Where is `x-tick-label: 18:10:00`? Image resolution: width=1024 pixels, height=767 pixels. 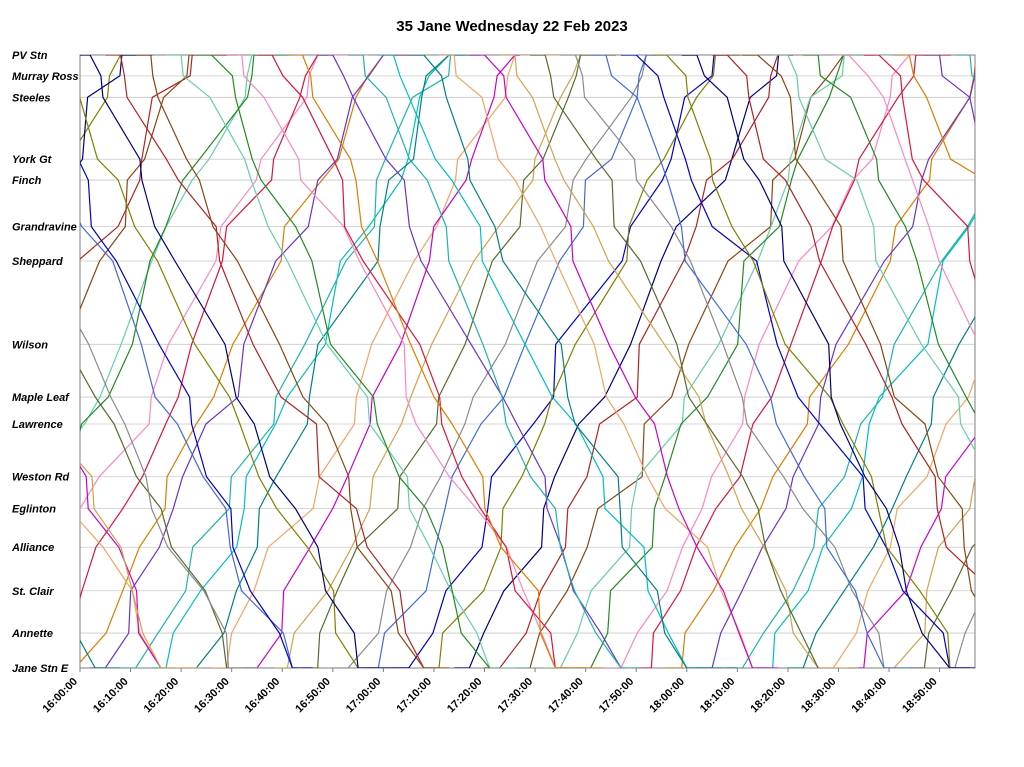 x-tick-label: 18:10:00 is located at coordinates (718, 696).